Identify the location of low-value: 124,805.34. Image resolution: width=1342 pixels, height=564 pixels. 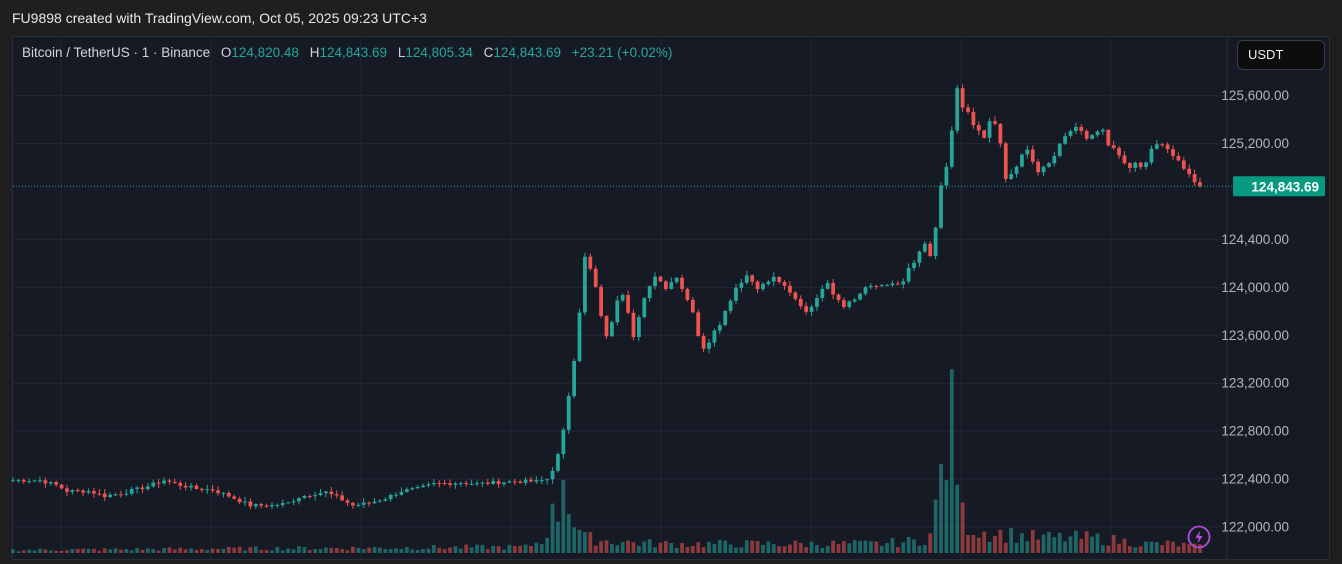
(439, 52).